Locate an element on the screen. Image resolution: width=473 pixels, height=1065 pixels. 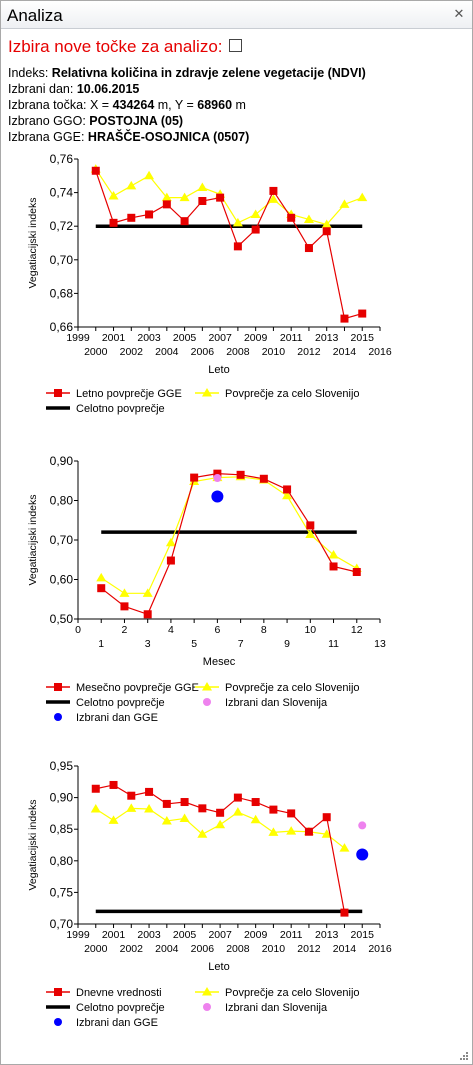
gge-label: Izbrana GGE: is located at coordinates (46, 137).